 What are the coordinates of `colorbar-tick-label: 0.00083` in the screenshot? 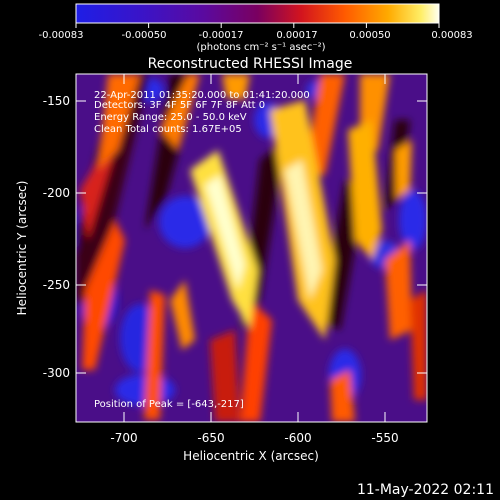 It's located at (451, 35).